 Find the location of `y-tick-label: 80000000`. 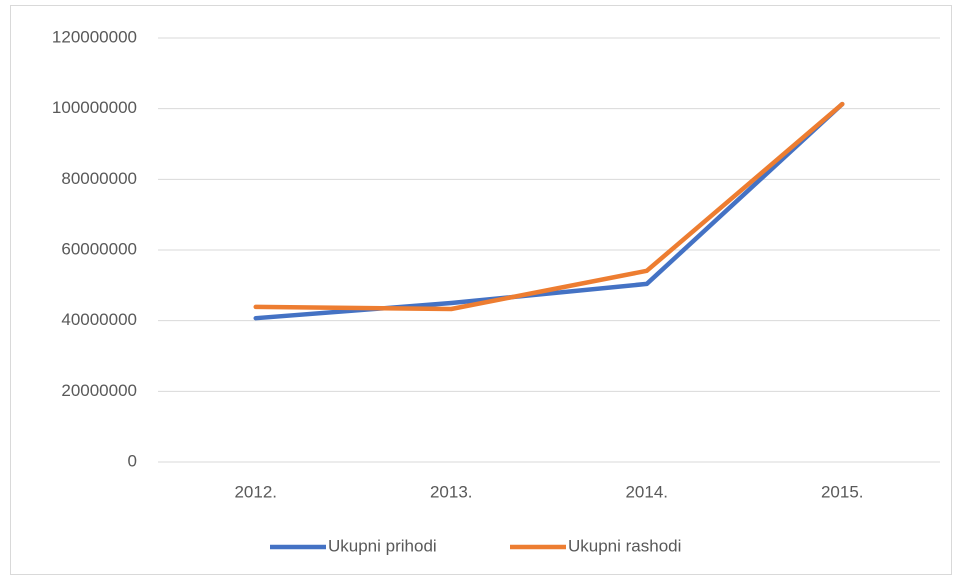

y-tick-label: 80000000 is located at coordinates (99, 178).